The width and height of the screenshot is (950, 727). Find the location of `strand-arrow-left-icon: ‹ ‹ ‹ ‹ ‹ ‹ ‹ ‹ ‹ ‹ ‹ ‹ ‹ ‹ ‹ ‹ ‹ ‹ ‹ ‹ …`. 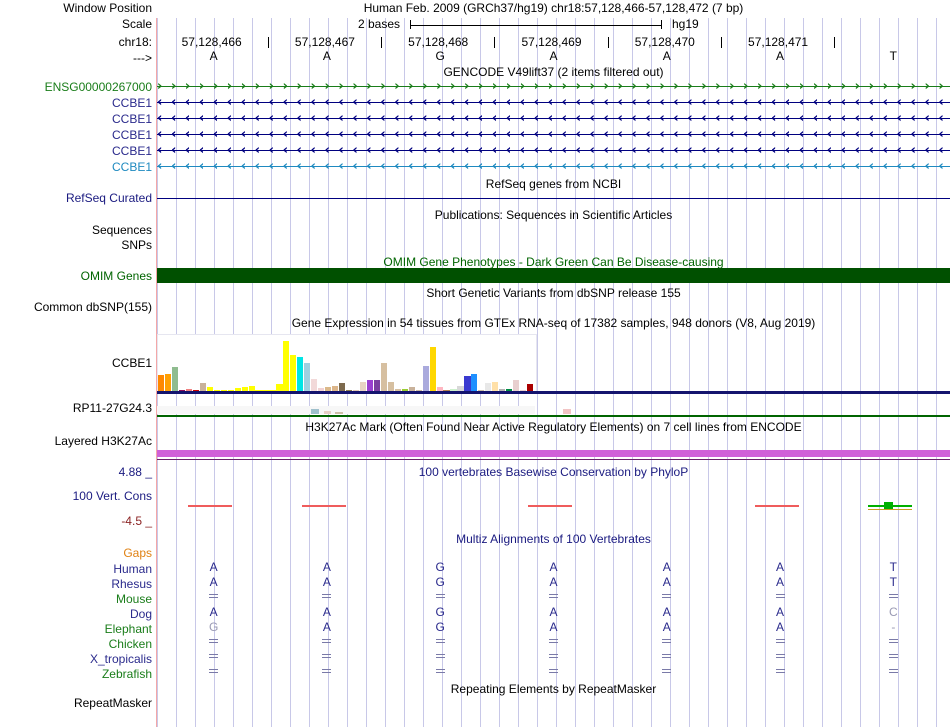

strand-arrow-left-icon: ‹ ‹ ‹ ‹ ‹ ‹ ‹ ‹ ‹ ‹ ‹ ‹ ‹ ‹ ‹ ‹ ‹ ‹ ‹ ‹ … is located at coordinates (553, 166).